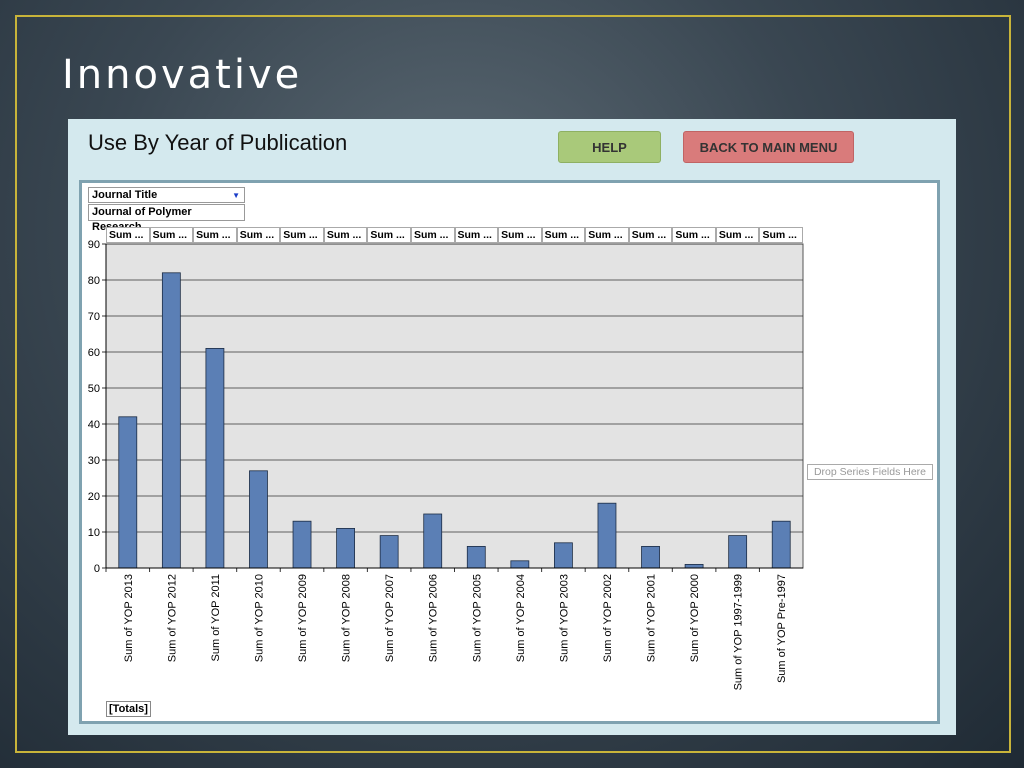  What do you see at coordinates (695, 618) in the screenshot?
I see `x-tick-label: Sum of YOP 2000` at bounding box center [695, 618].